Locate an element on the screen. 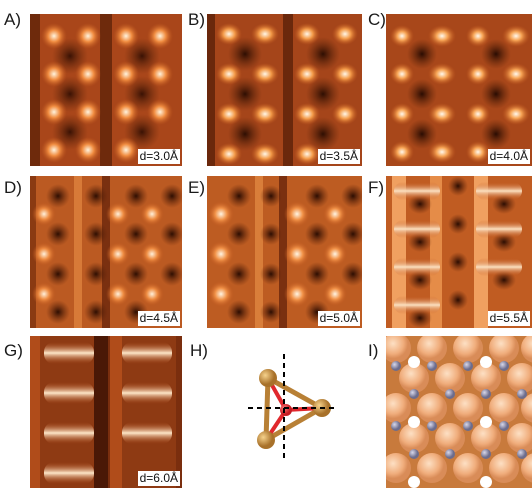  stm-image-b: d=3.5Å is located at coordinates (284, 90).